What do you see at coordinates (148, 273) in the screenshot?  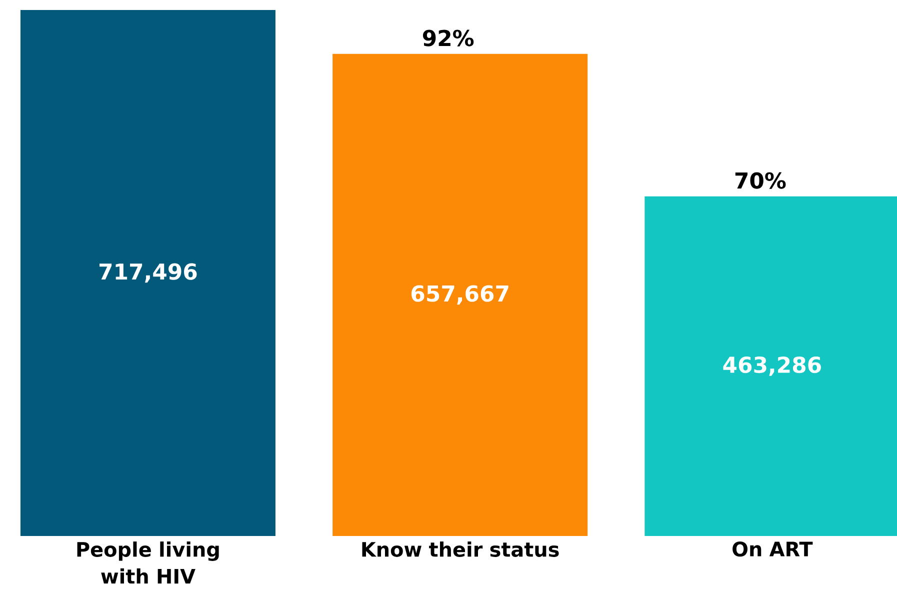 I see `data-label: 717,496` at bounding box center [148, 273].